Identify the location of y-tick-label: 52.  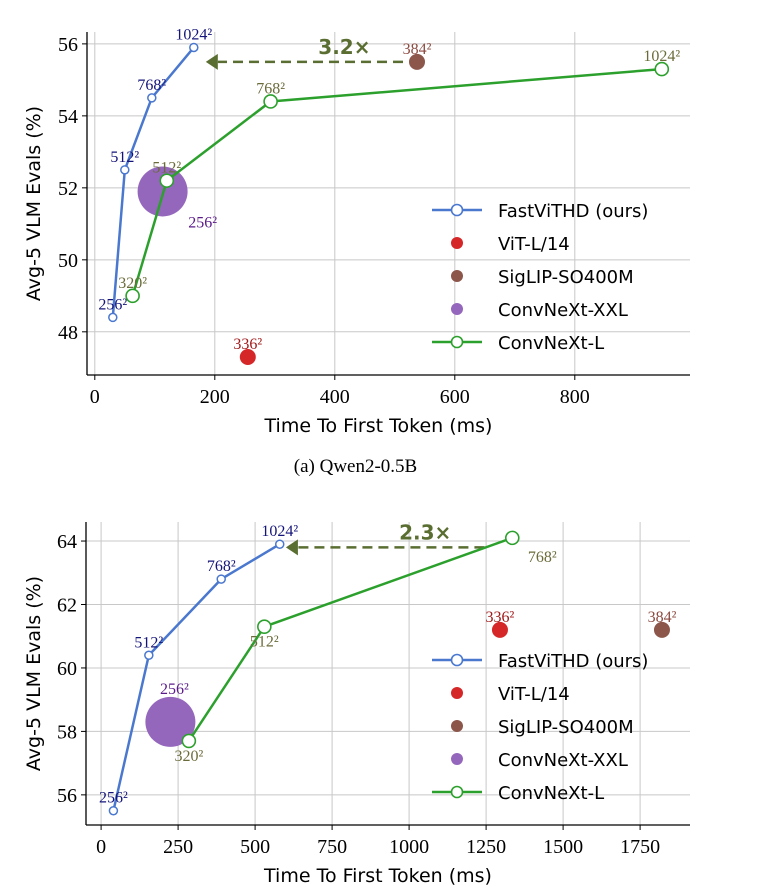
(68, 189).